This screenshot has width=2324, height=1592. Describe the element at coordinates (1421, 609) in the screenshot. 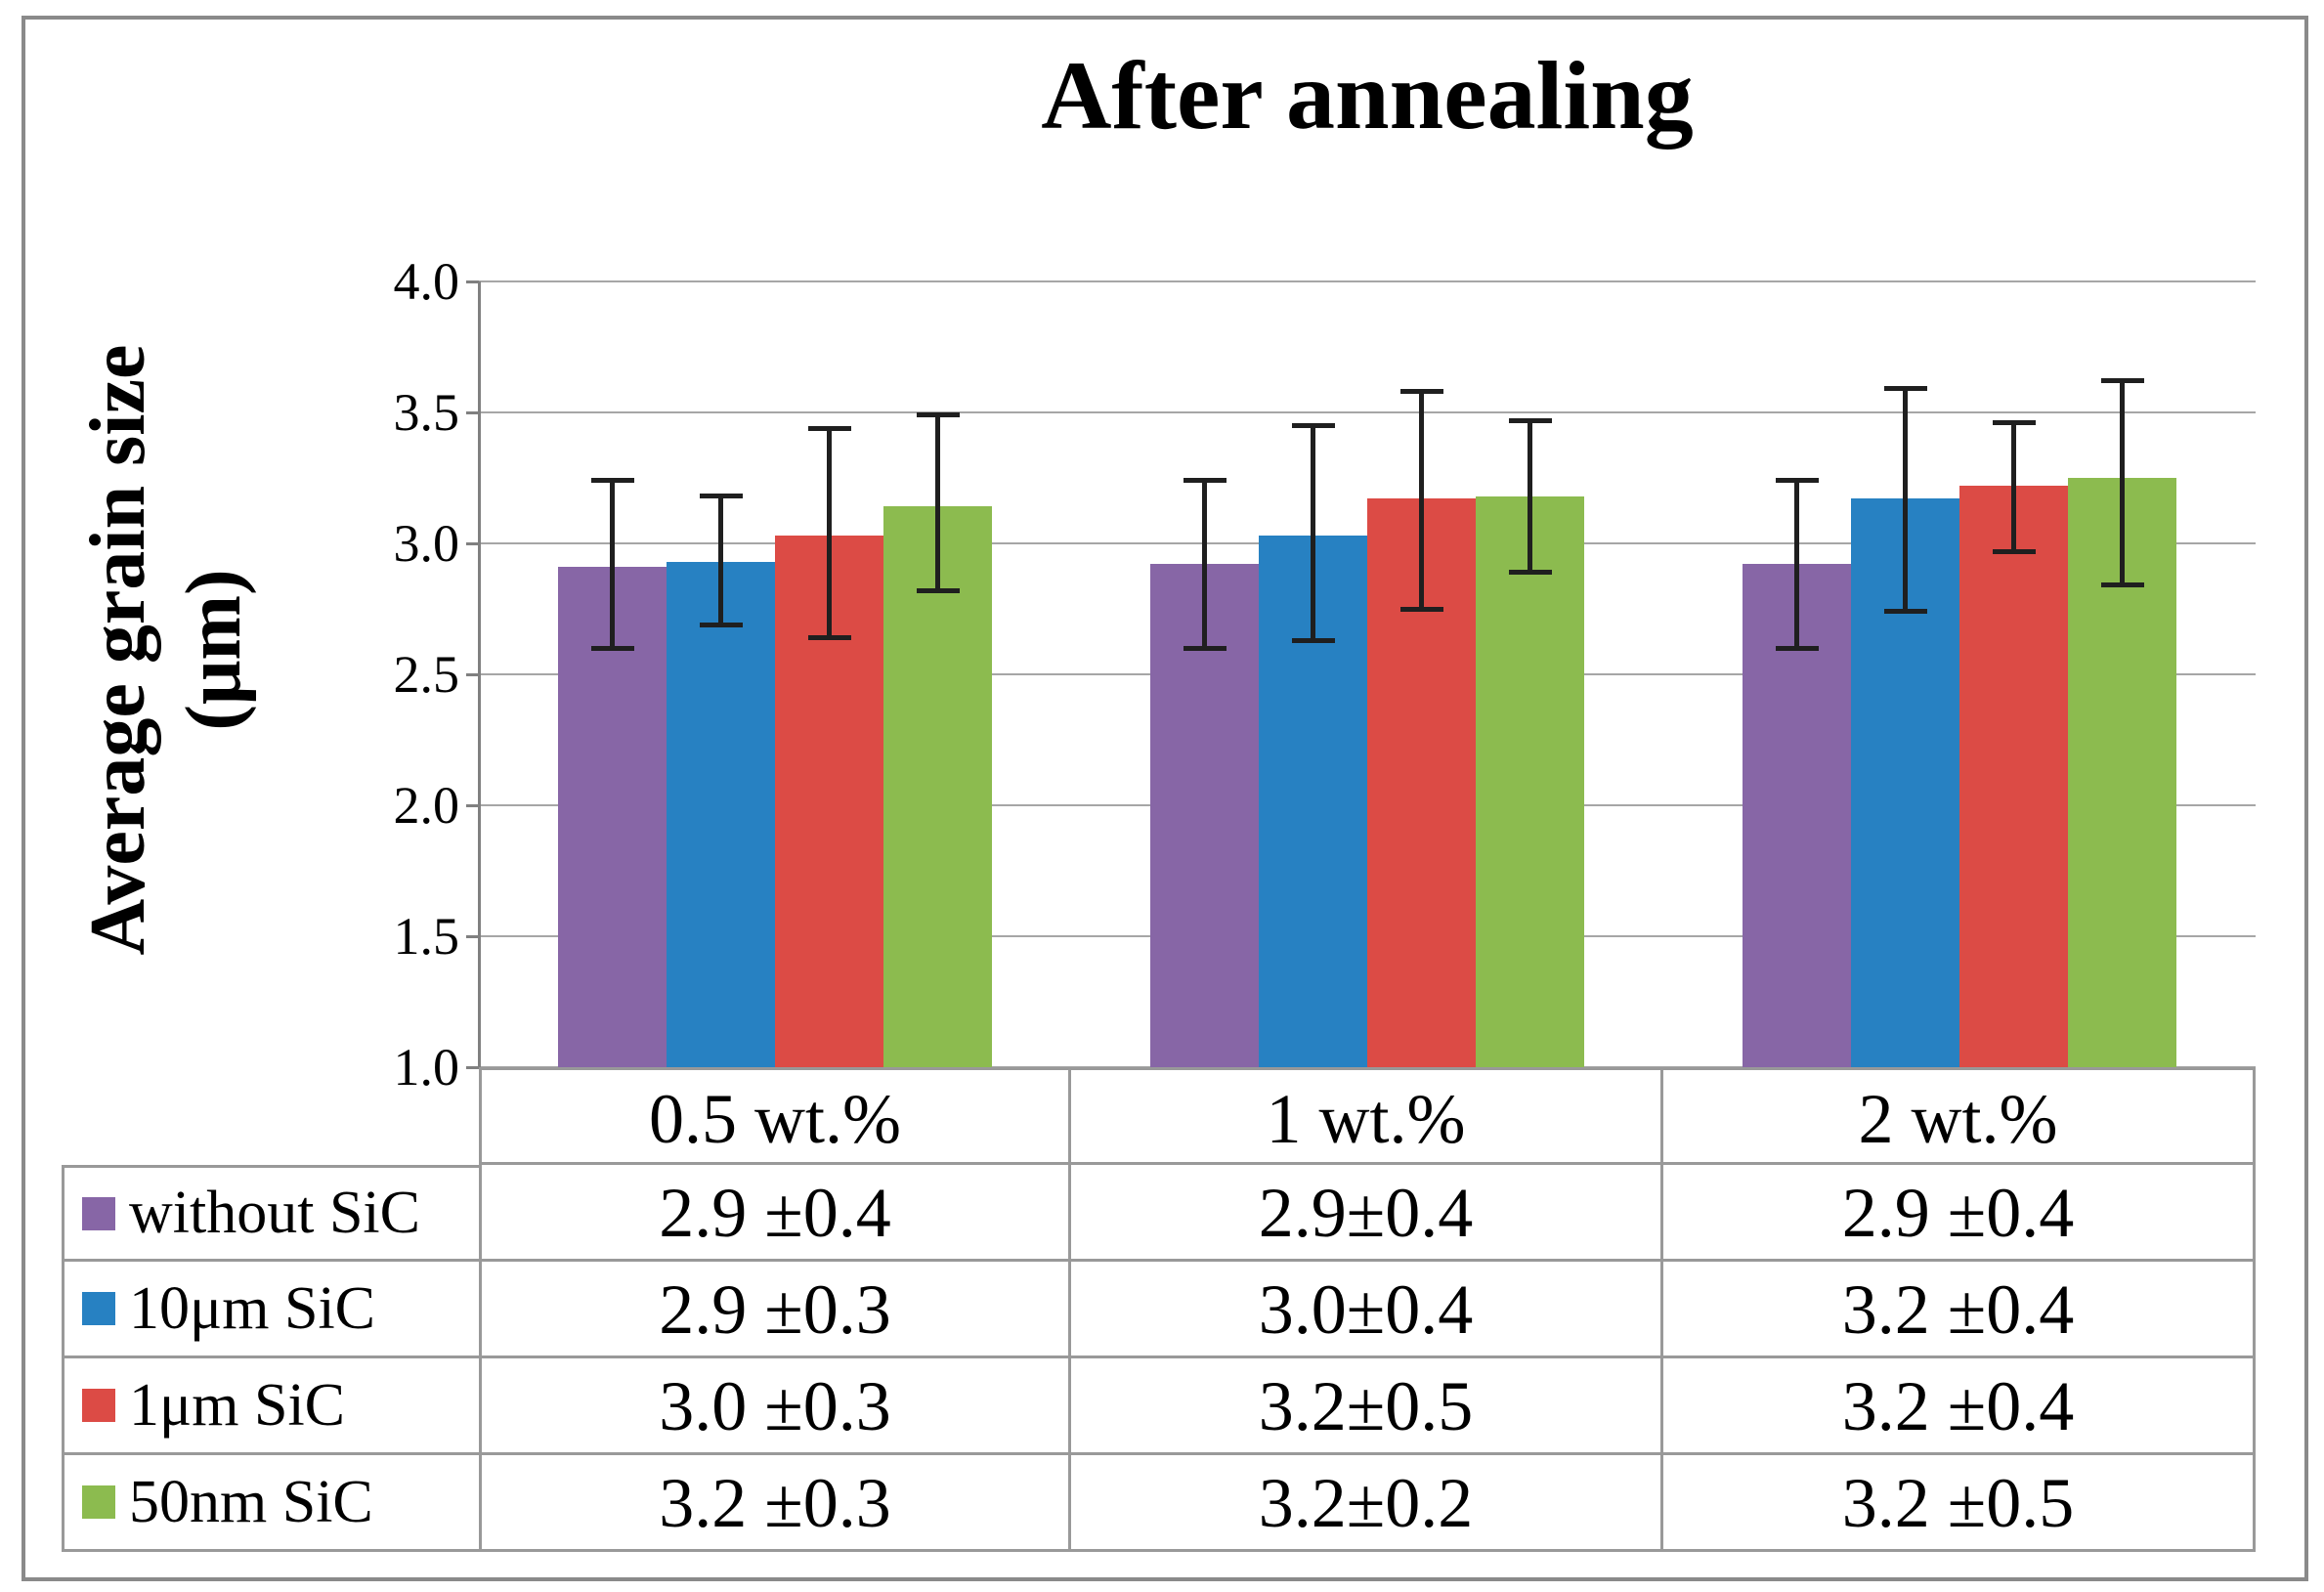

I see `error-bar-cap-bottom-1-m-sic-1-wt` at that location.